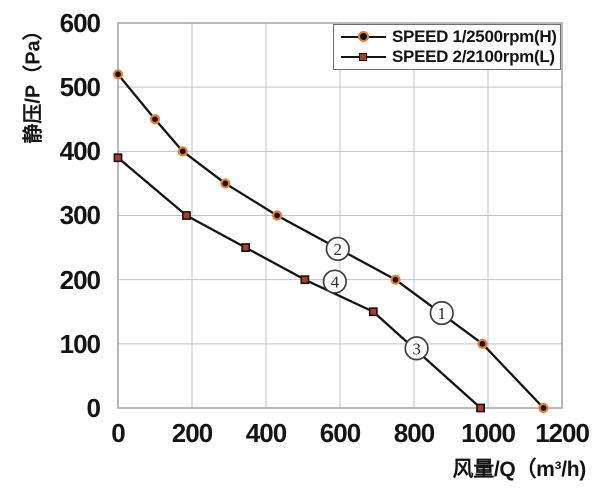 The image size is (600, 499). What do you see at coordinates (192, 433) in the screenshot?
I see `x-tick-label: 200` at bounding box center [192, 433].